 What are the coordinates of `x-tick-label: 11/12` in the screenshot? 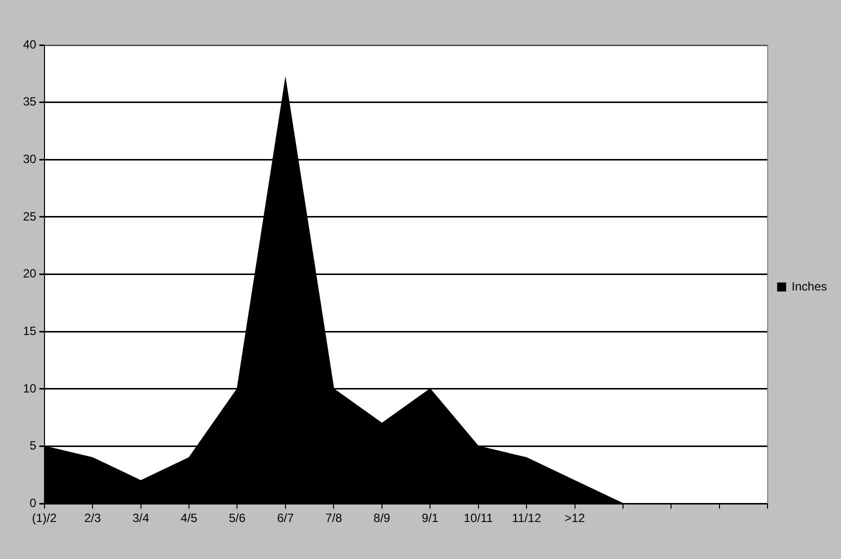 It's located at (527, 518).